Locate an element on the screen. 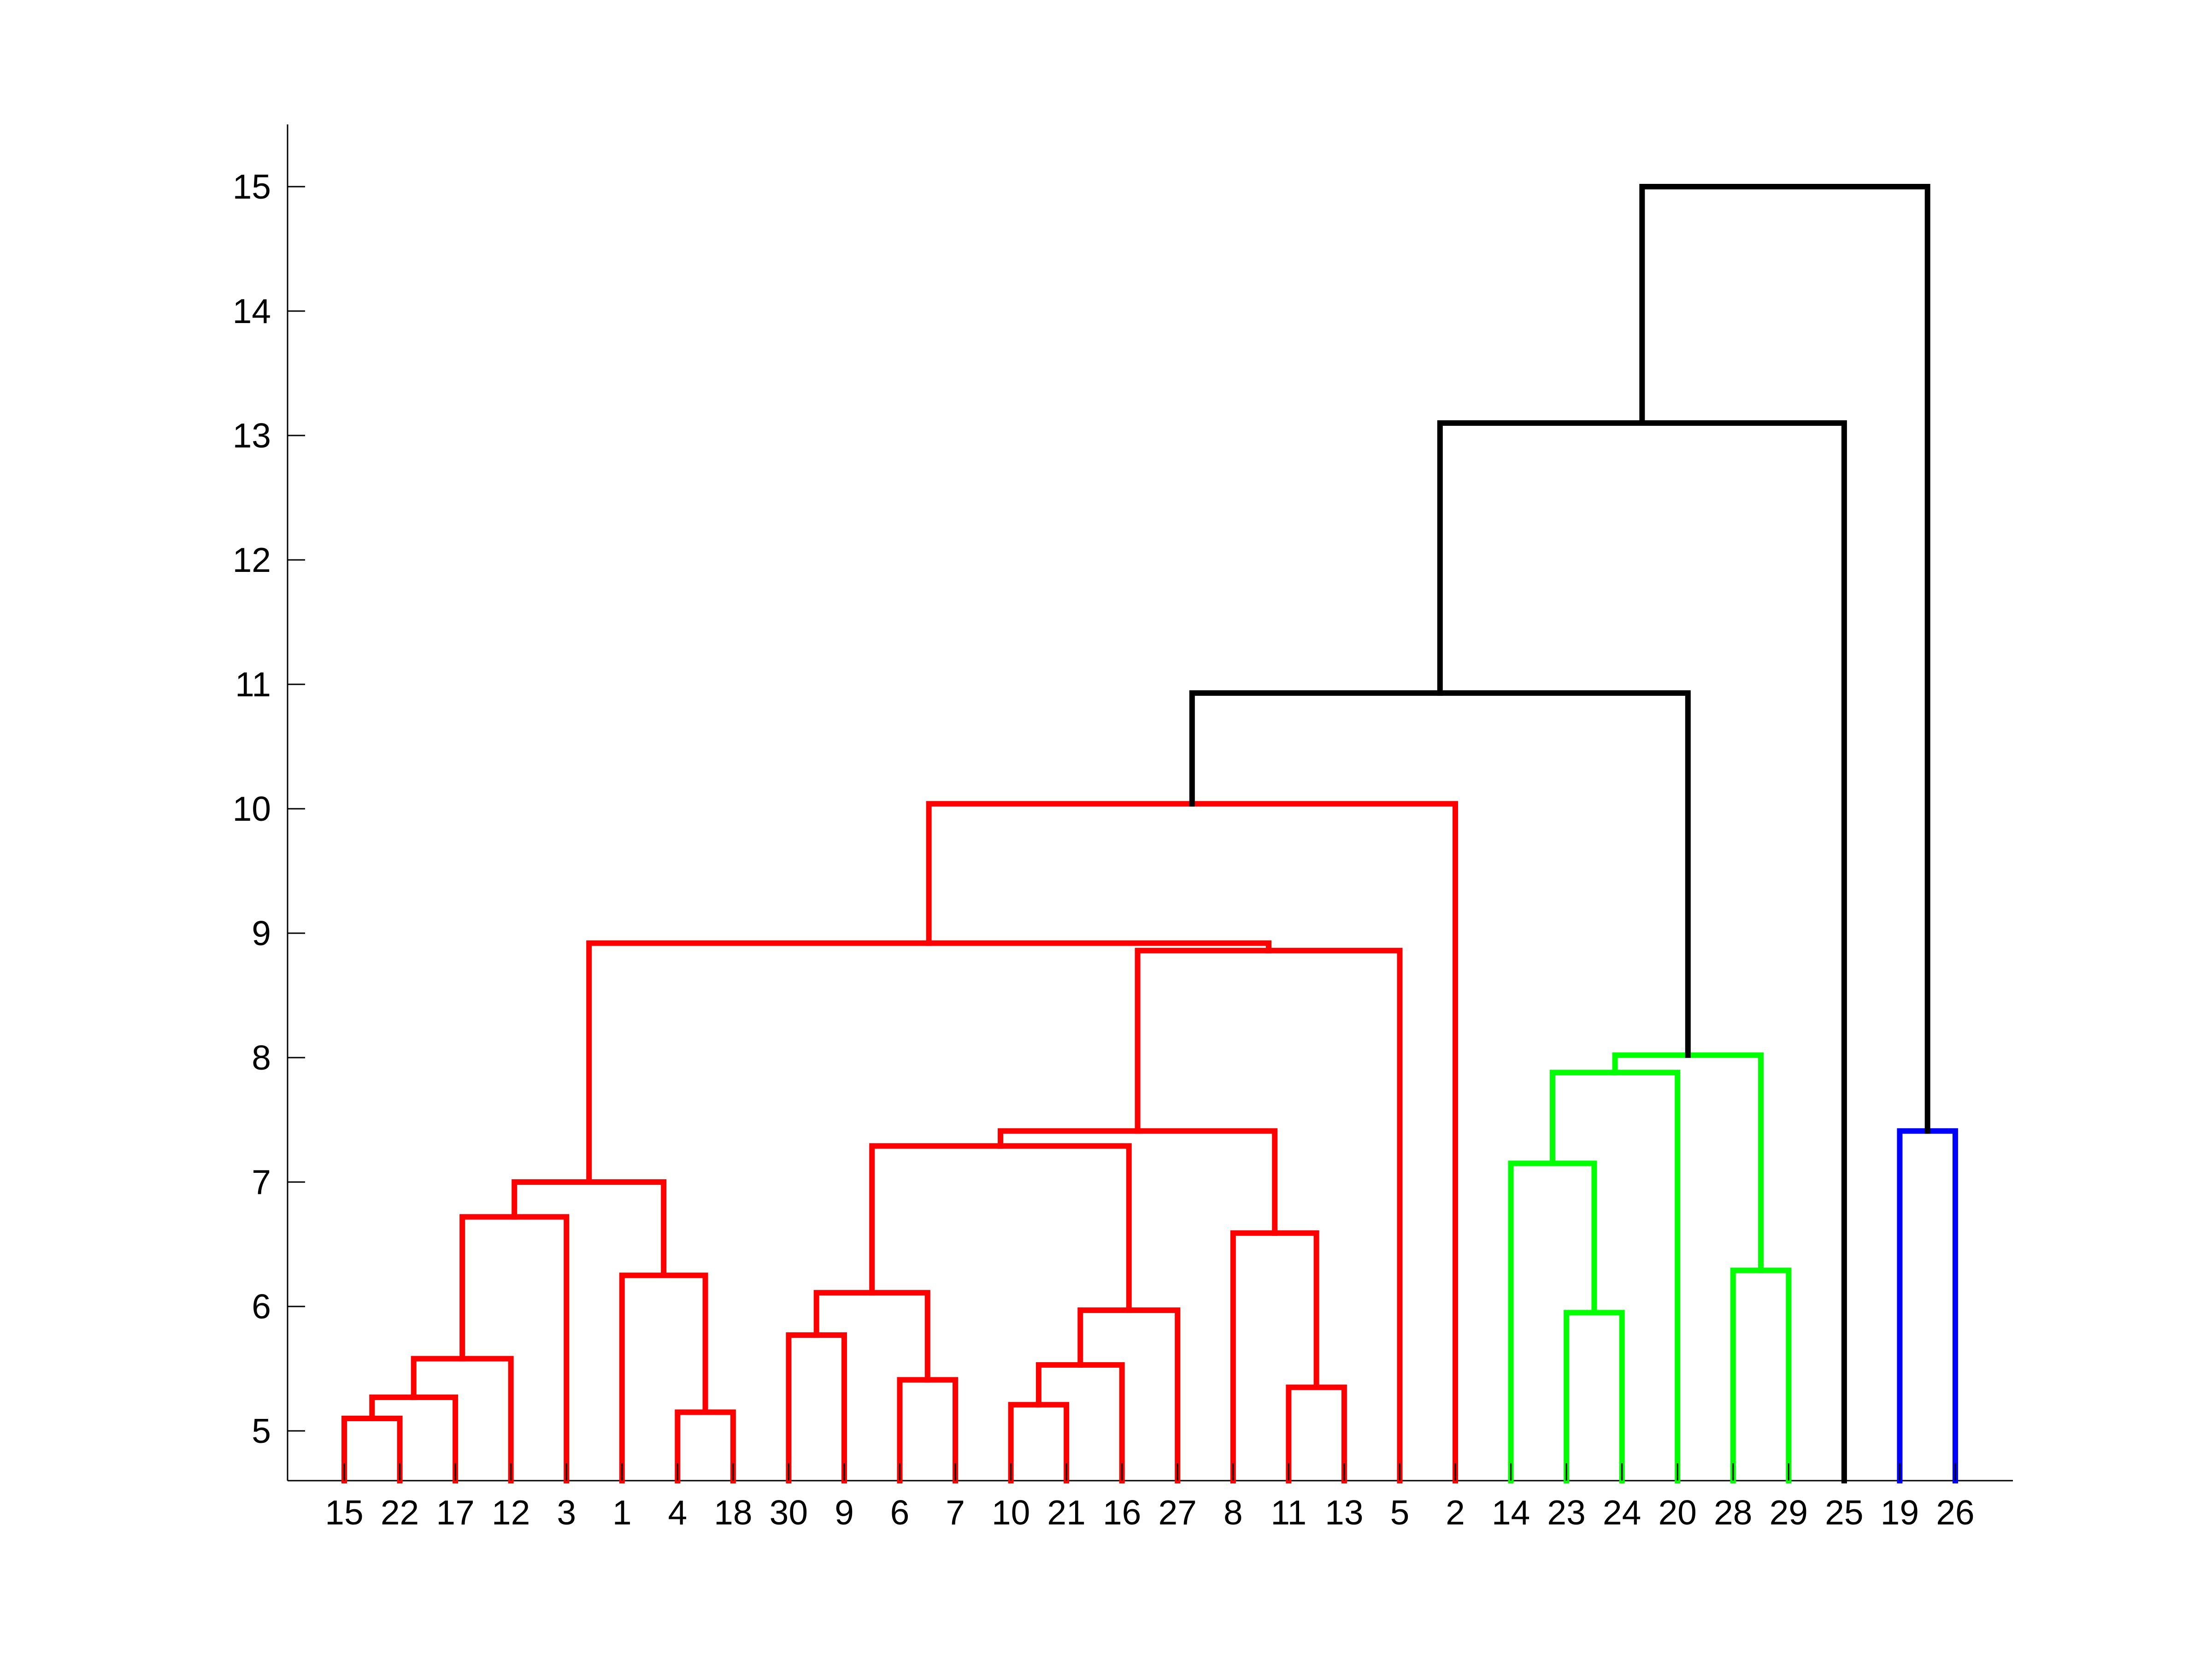 This screenshot has width=2212, height=1659. y-tick-label: 11 is located at coordinates (253, 684).